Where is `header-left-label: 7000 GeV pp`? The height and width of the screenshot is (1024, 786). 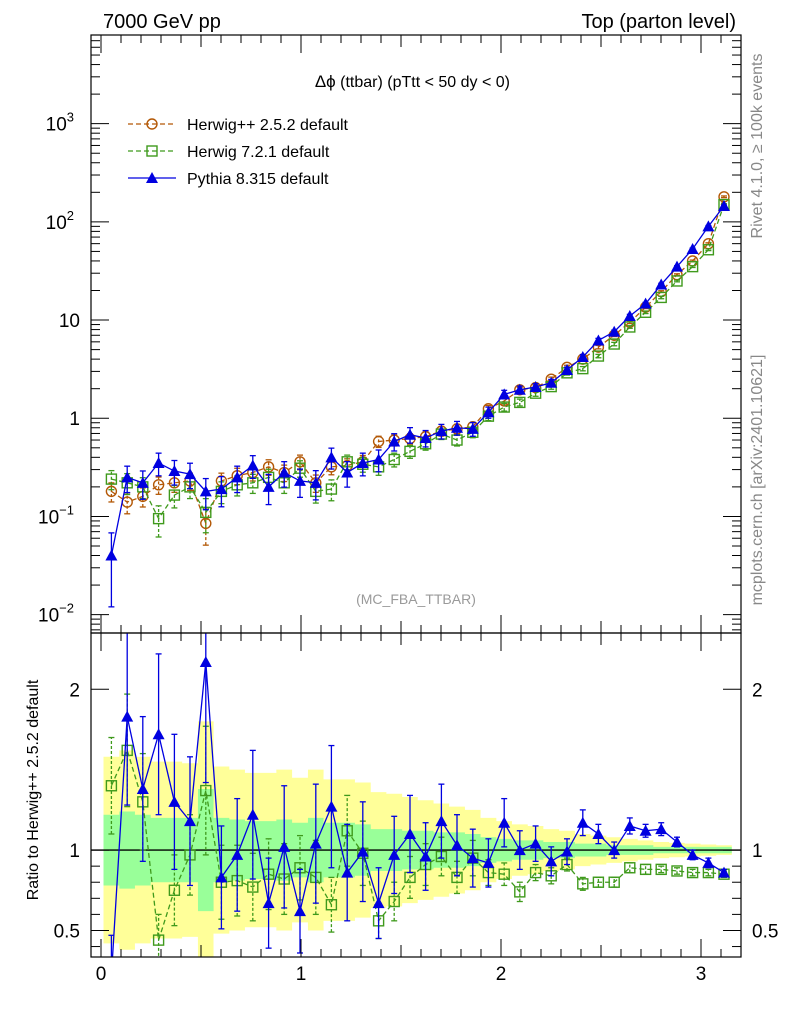
header-left-label: 7000 GeV pp is located at coordinates (162, 22).